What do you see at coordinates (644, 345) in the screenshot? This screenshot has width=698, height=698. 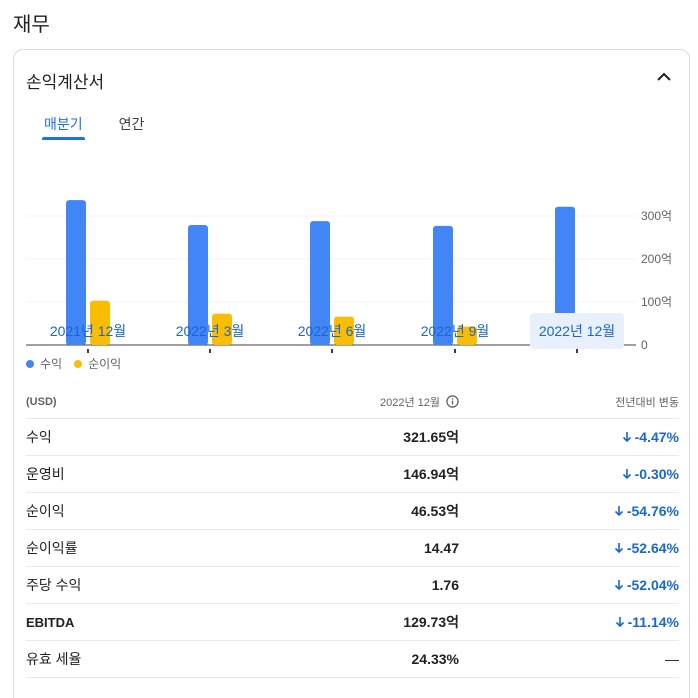 I see `y-tick-label: 0` at bounding box center [644, 345].